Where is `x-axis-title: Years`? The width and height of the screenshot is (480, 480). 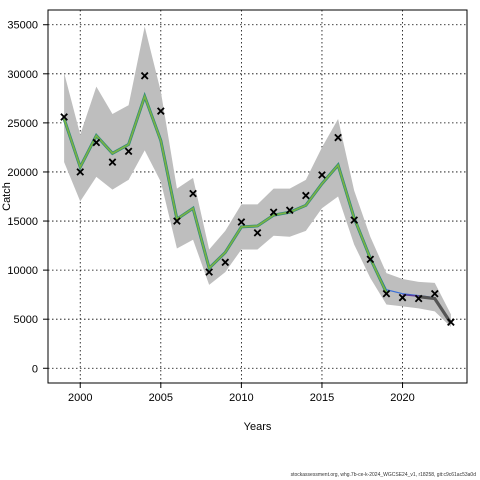
x-axis-title: Years is located at coordinates (258, 427).